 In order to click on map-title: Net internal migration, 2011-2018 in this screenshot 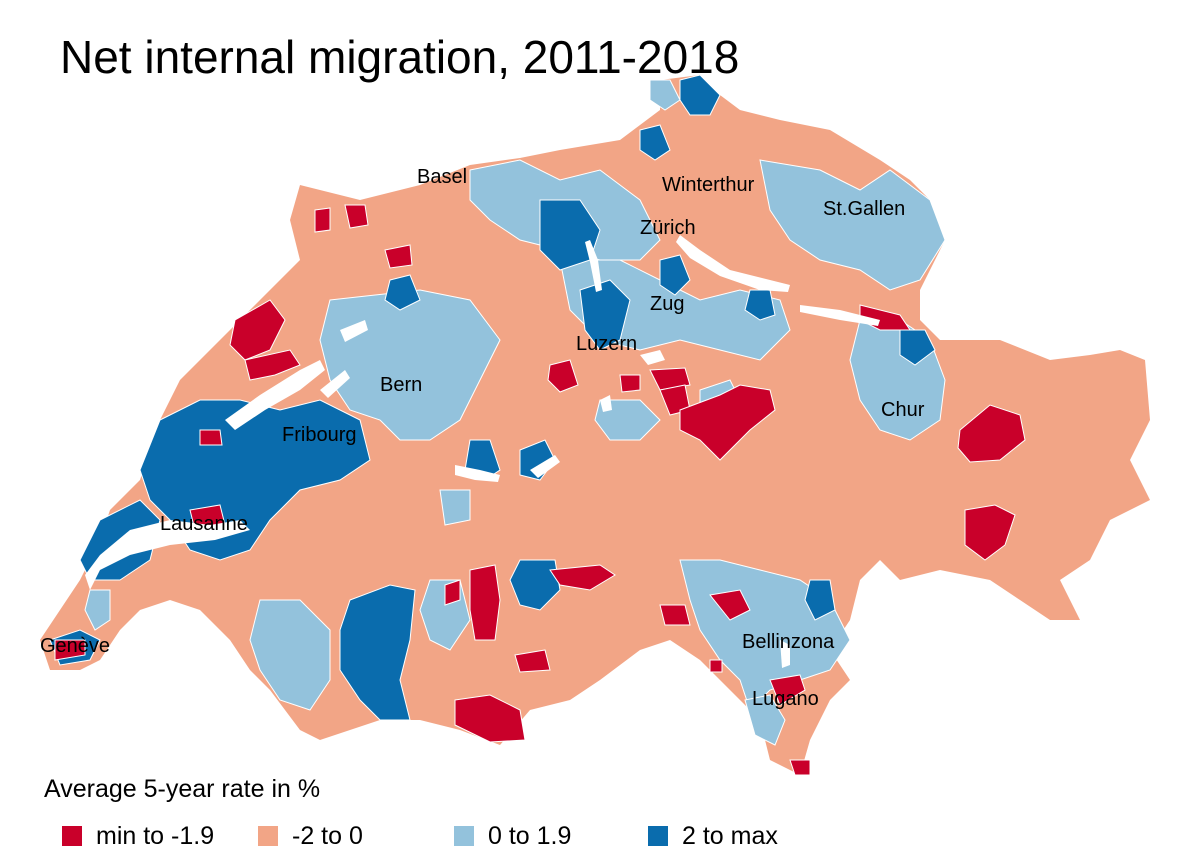, I will do `click(400, 57)`.